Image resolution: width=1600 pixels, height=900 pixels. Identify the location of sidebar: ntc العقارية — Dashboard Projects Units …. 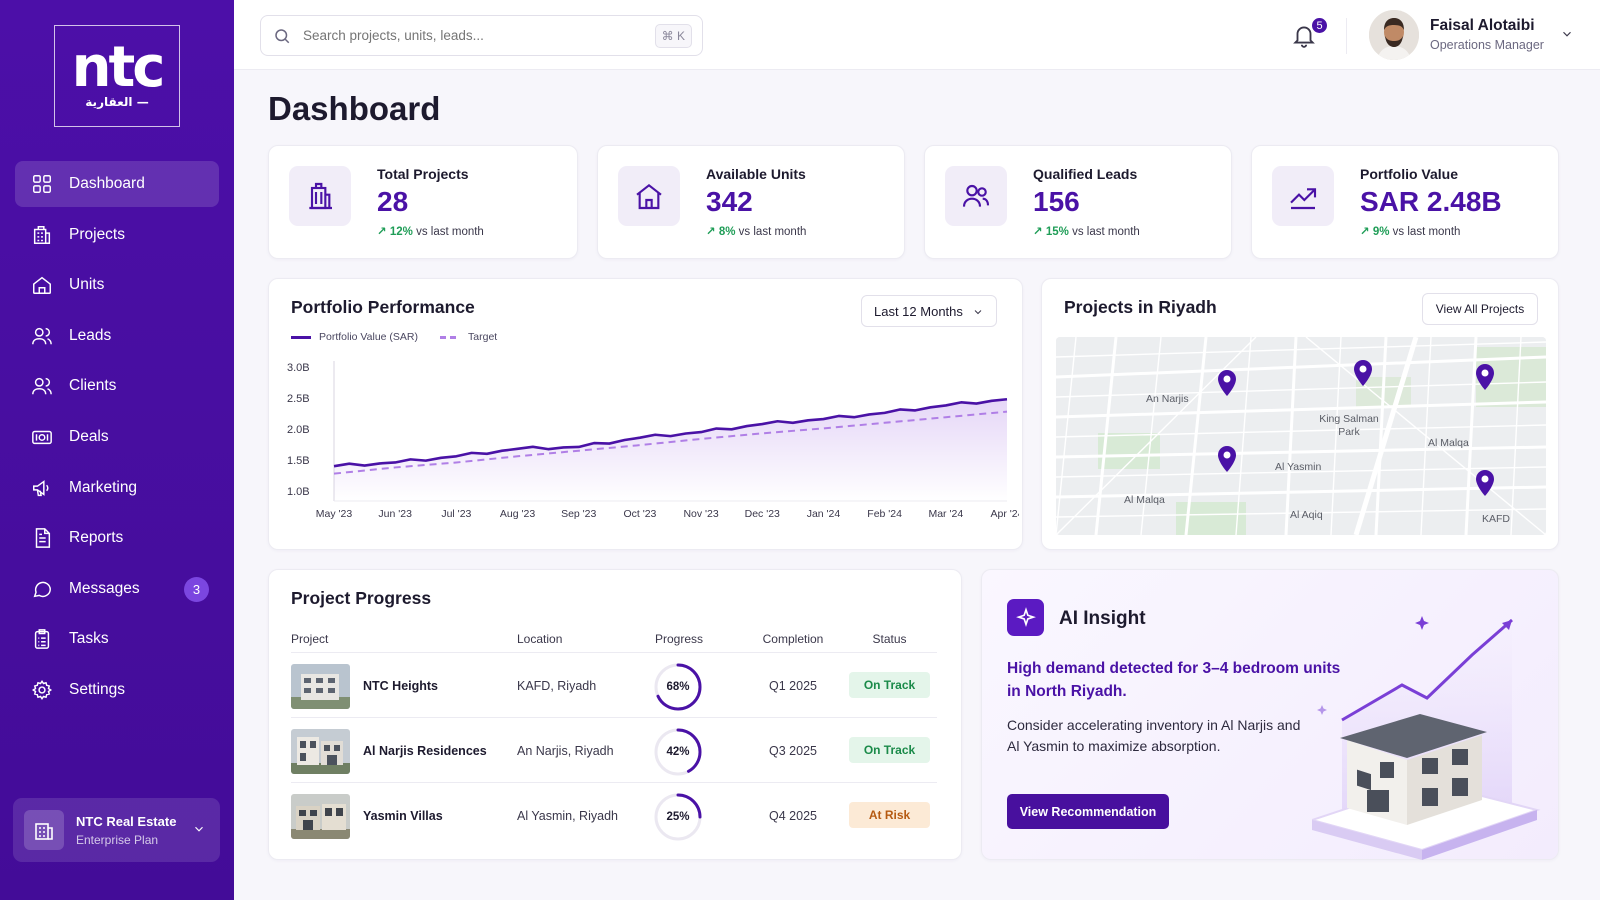
(117, 450).